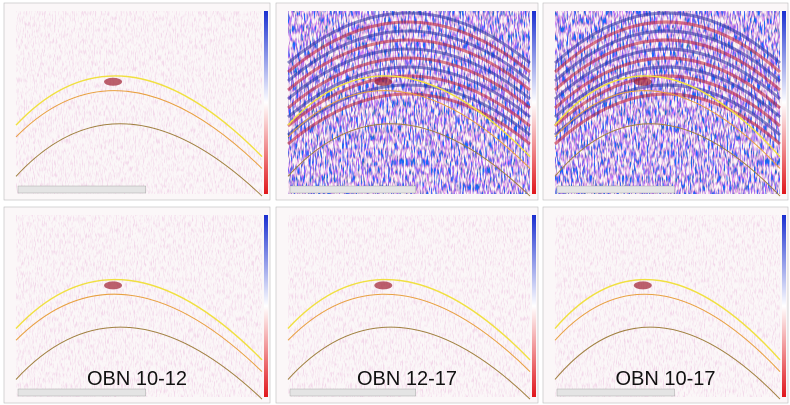 The height and width of the screenshot is (405, 790). I want to click on panel-label: OBN 12-17, so click(407, 379).